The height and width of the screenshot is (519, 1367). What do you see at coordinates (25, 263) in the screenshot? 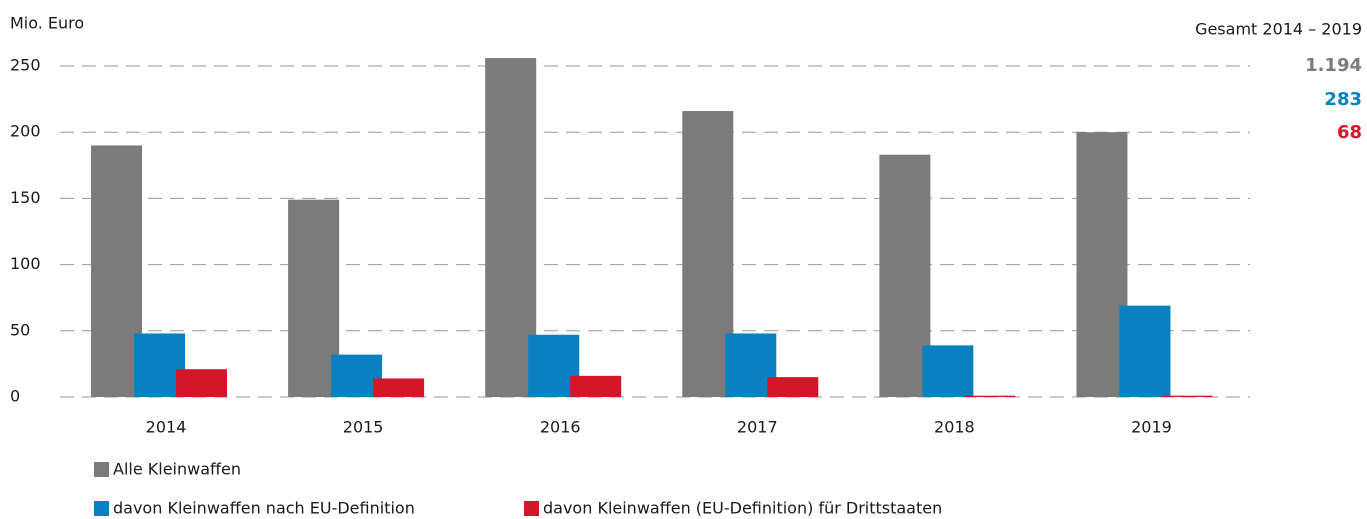
I see `y-tick-label: 100` at bounding box center [25, 263].